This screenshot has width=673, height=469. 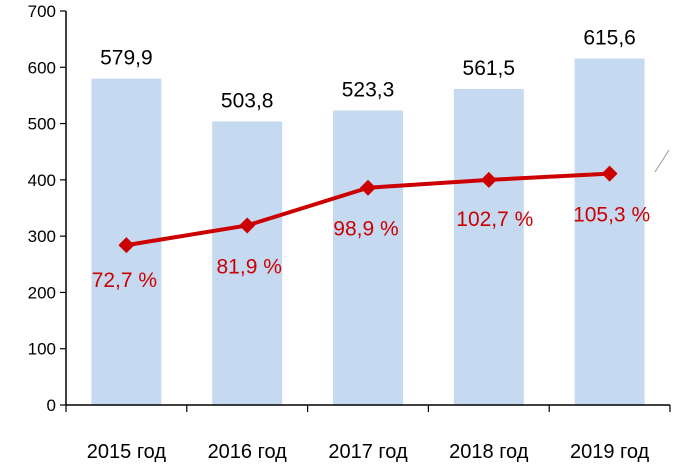 I want to click on line-data-label: 102,7 %, so click(x=494, y=219).